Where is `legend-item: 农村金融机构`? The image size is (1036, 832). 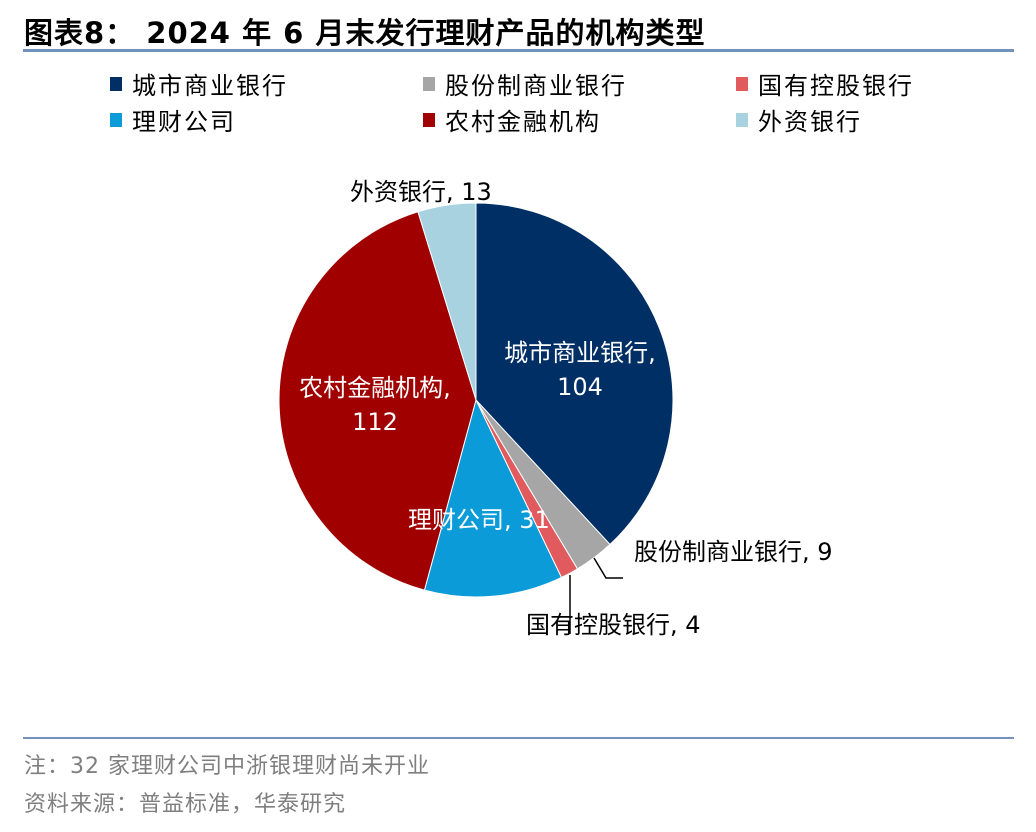
legend-item: 农村金融机构 is located at coordinates (512, 119).